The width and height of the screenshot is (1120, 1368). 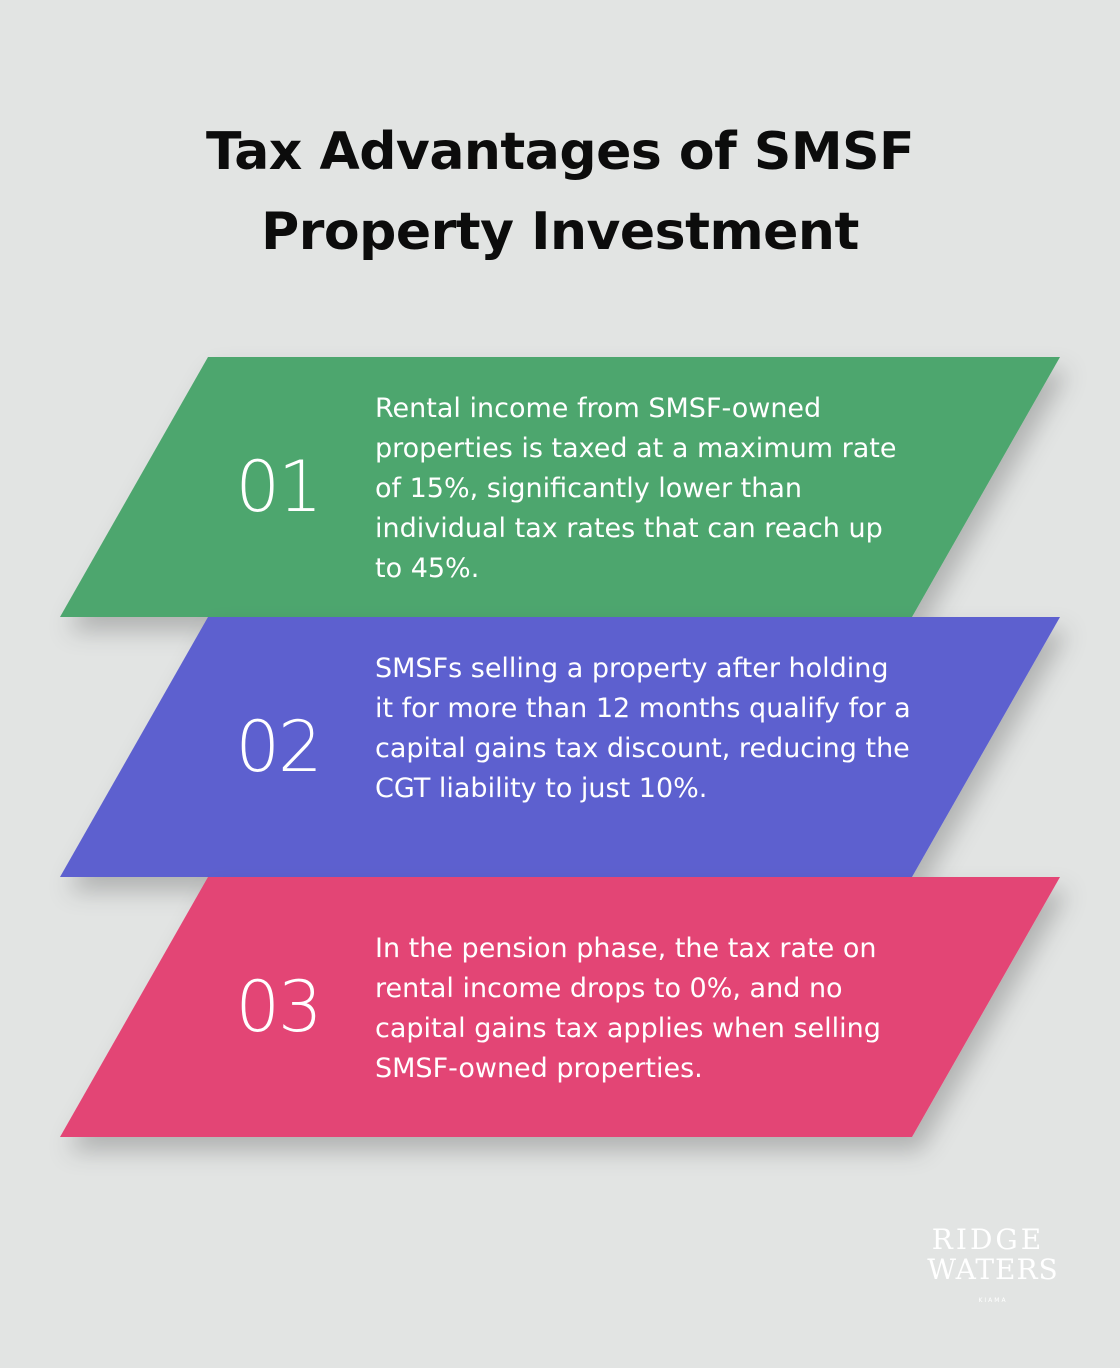 I want to click on brand-logo: RIDGE WATERS KIAMA, so click(x=993, y=1267).